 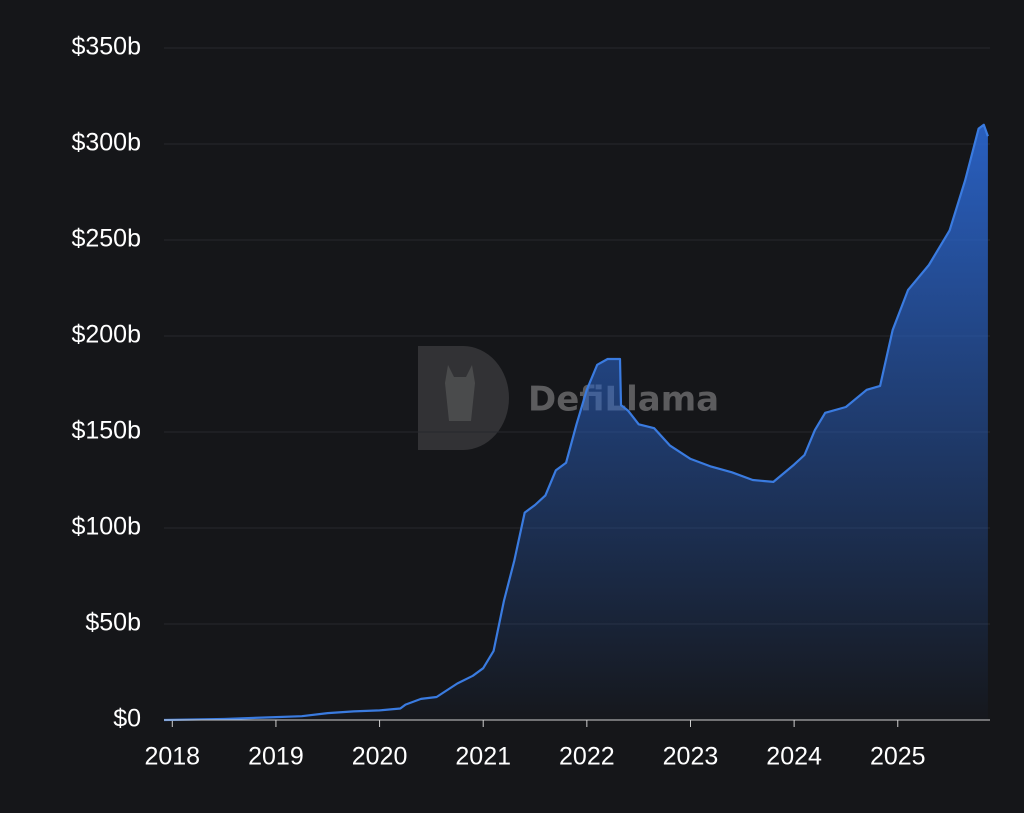 What do you see at coordinates (380, 757) in the screenshot?
I see `x-tick-label: 2020` at bounding box center [380, 757].